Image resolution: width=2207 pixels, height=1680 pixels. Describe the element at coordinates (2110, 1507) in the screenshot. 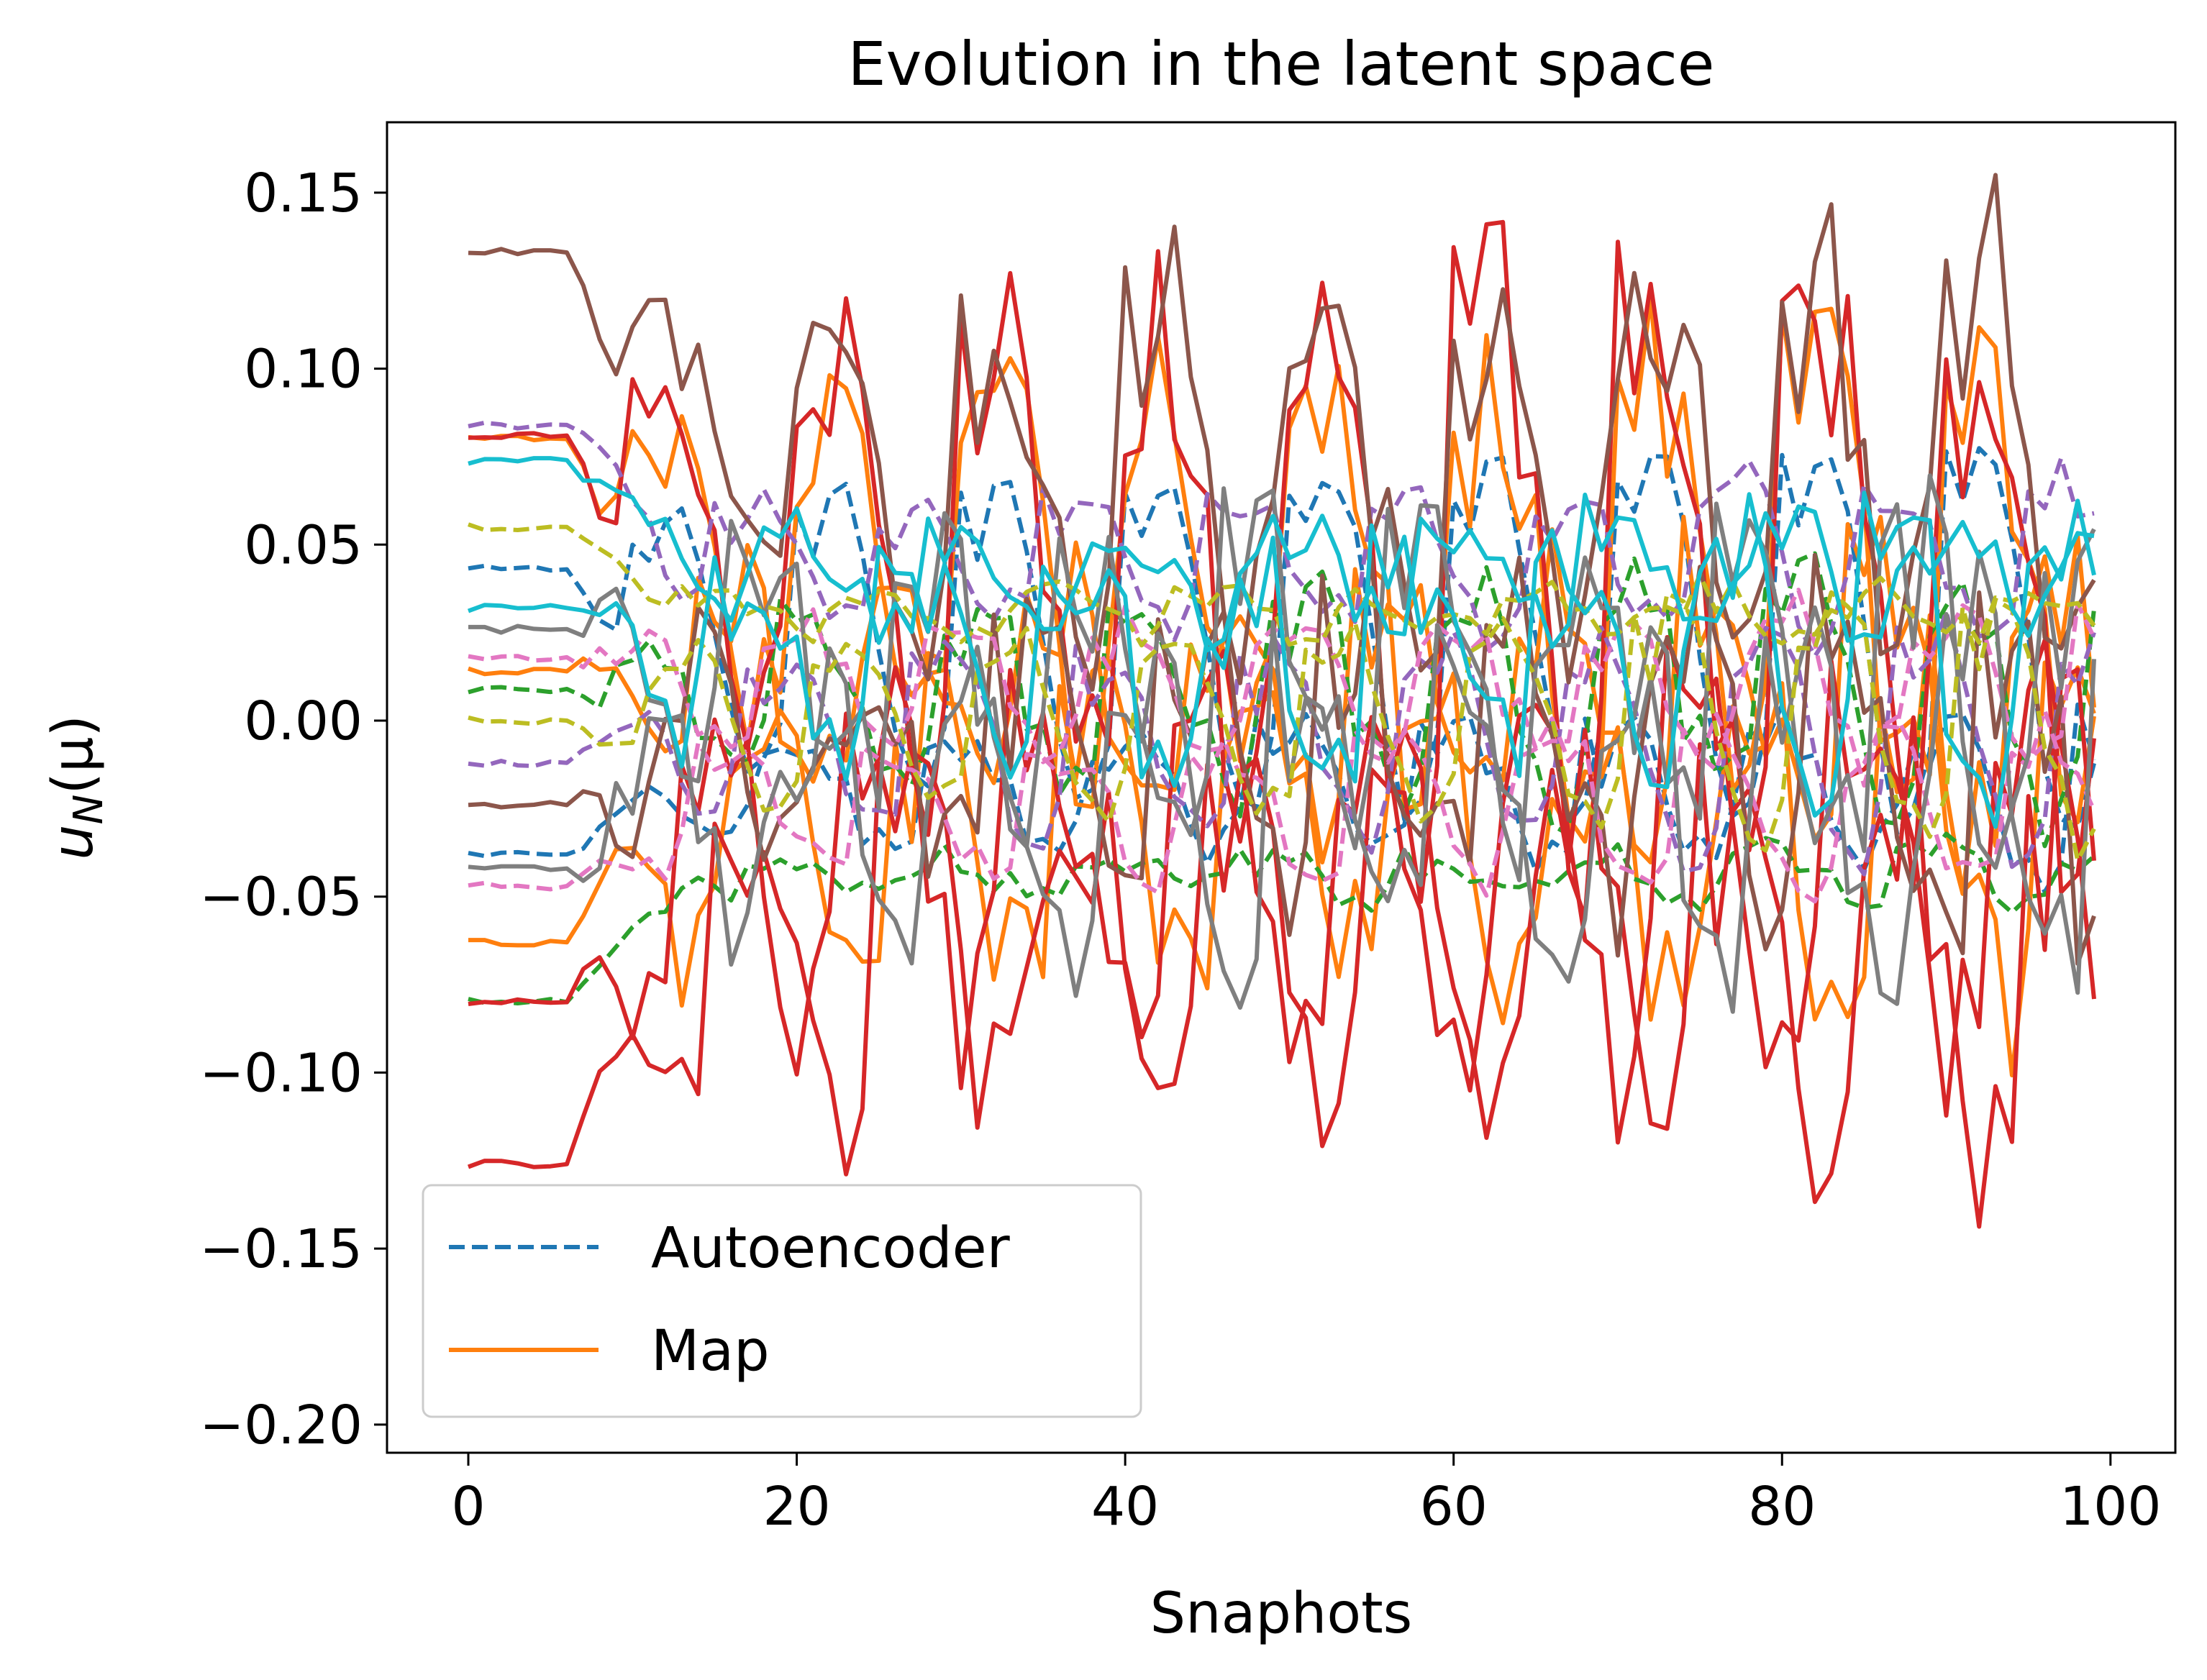

I see `x-tick-label: 100` at that location.